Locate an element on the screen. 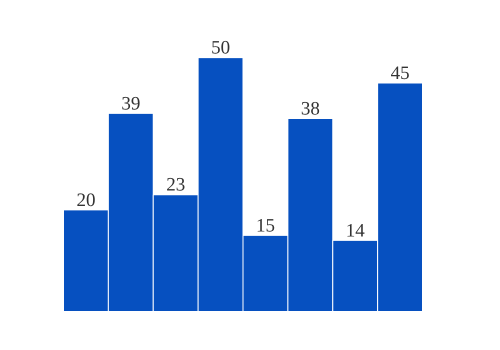  data-label: 14 is located at coordinates (356, 231).